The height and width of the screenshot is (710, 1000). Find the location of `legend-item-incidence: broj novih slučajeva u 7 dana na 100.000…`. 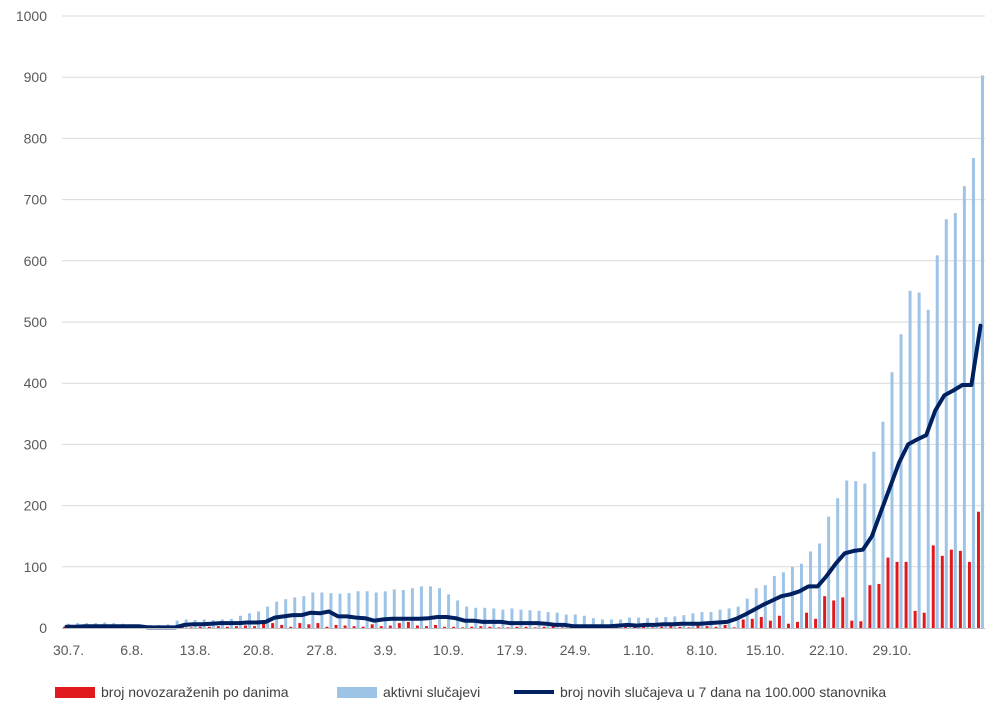

legend-item-incidence: broj novih slučajeva u 7 dana na 100.000… is located at coordinates (700, 692).